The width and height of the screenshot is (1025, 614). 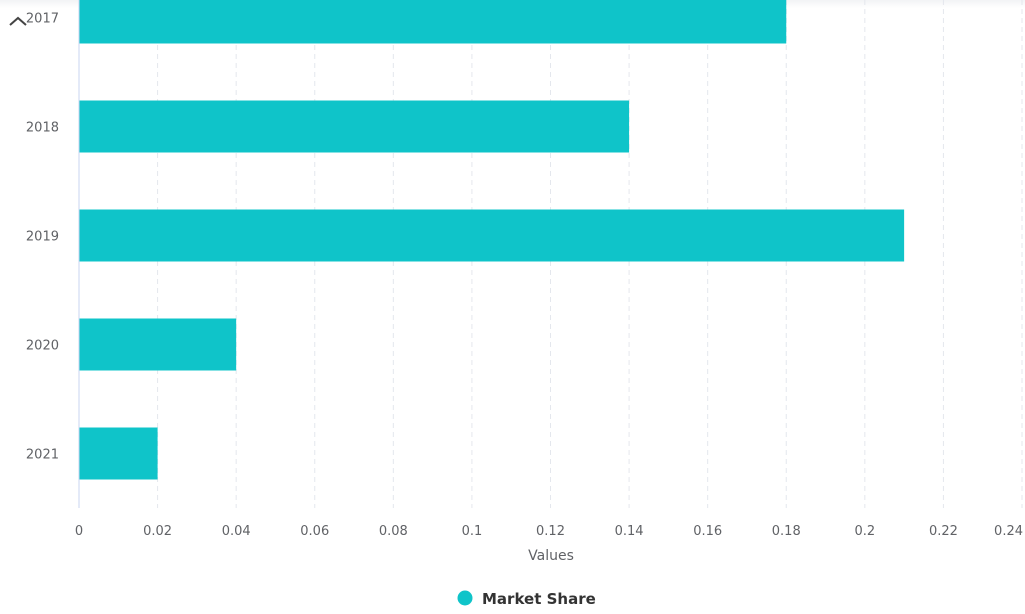 What do you see at coordinates (118, 453) in the screenshot?
I see `bar-2021` at bounding box center [118, 453].